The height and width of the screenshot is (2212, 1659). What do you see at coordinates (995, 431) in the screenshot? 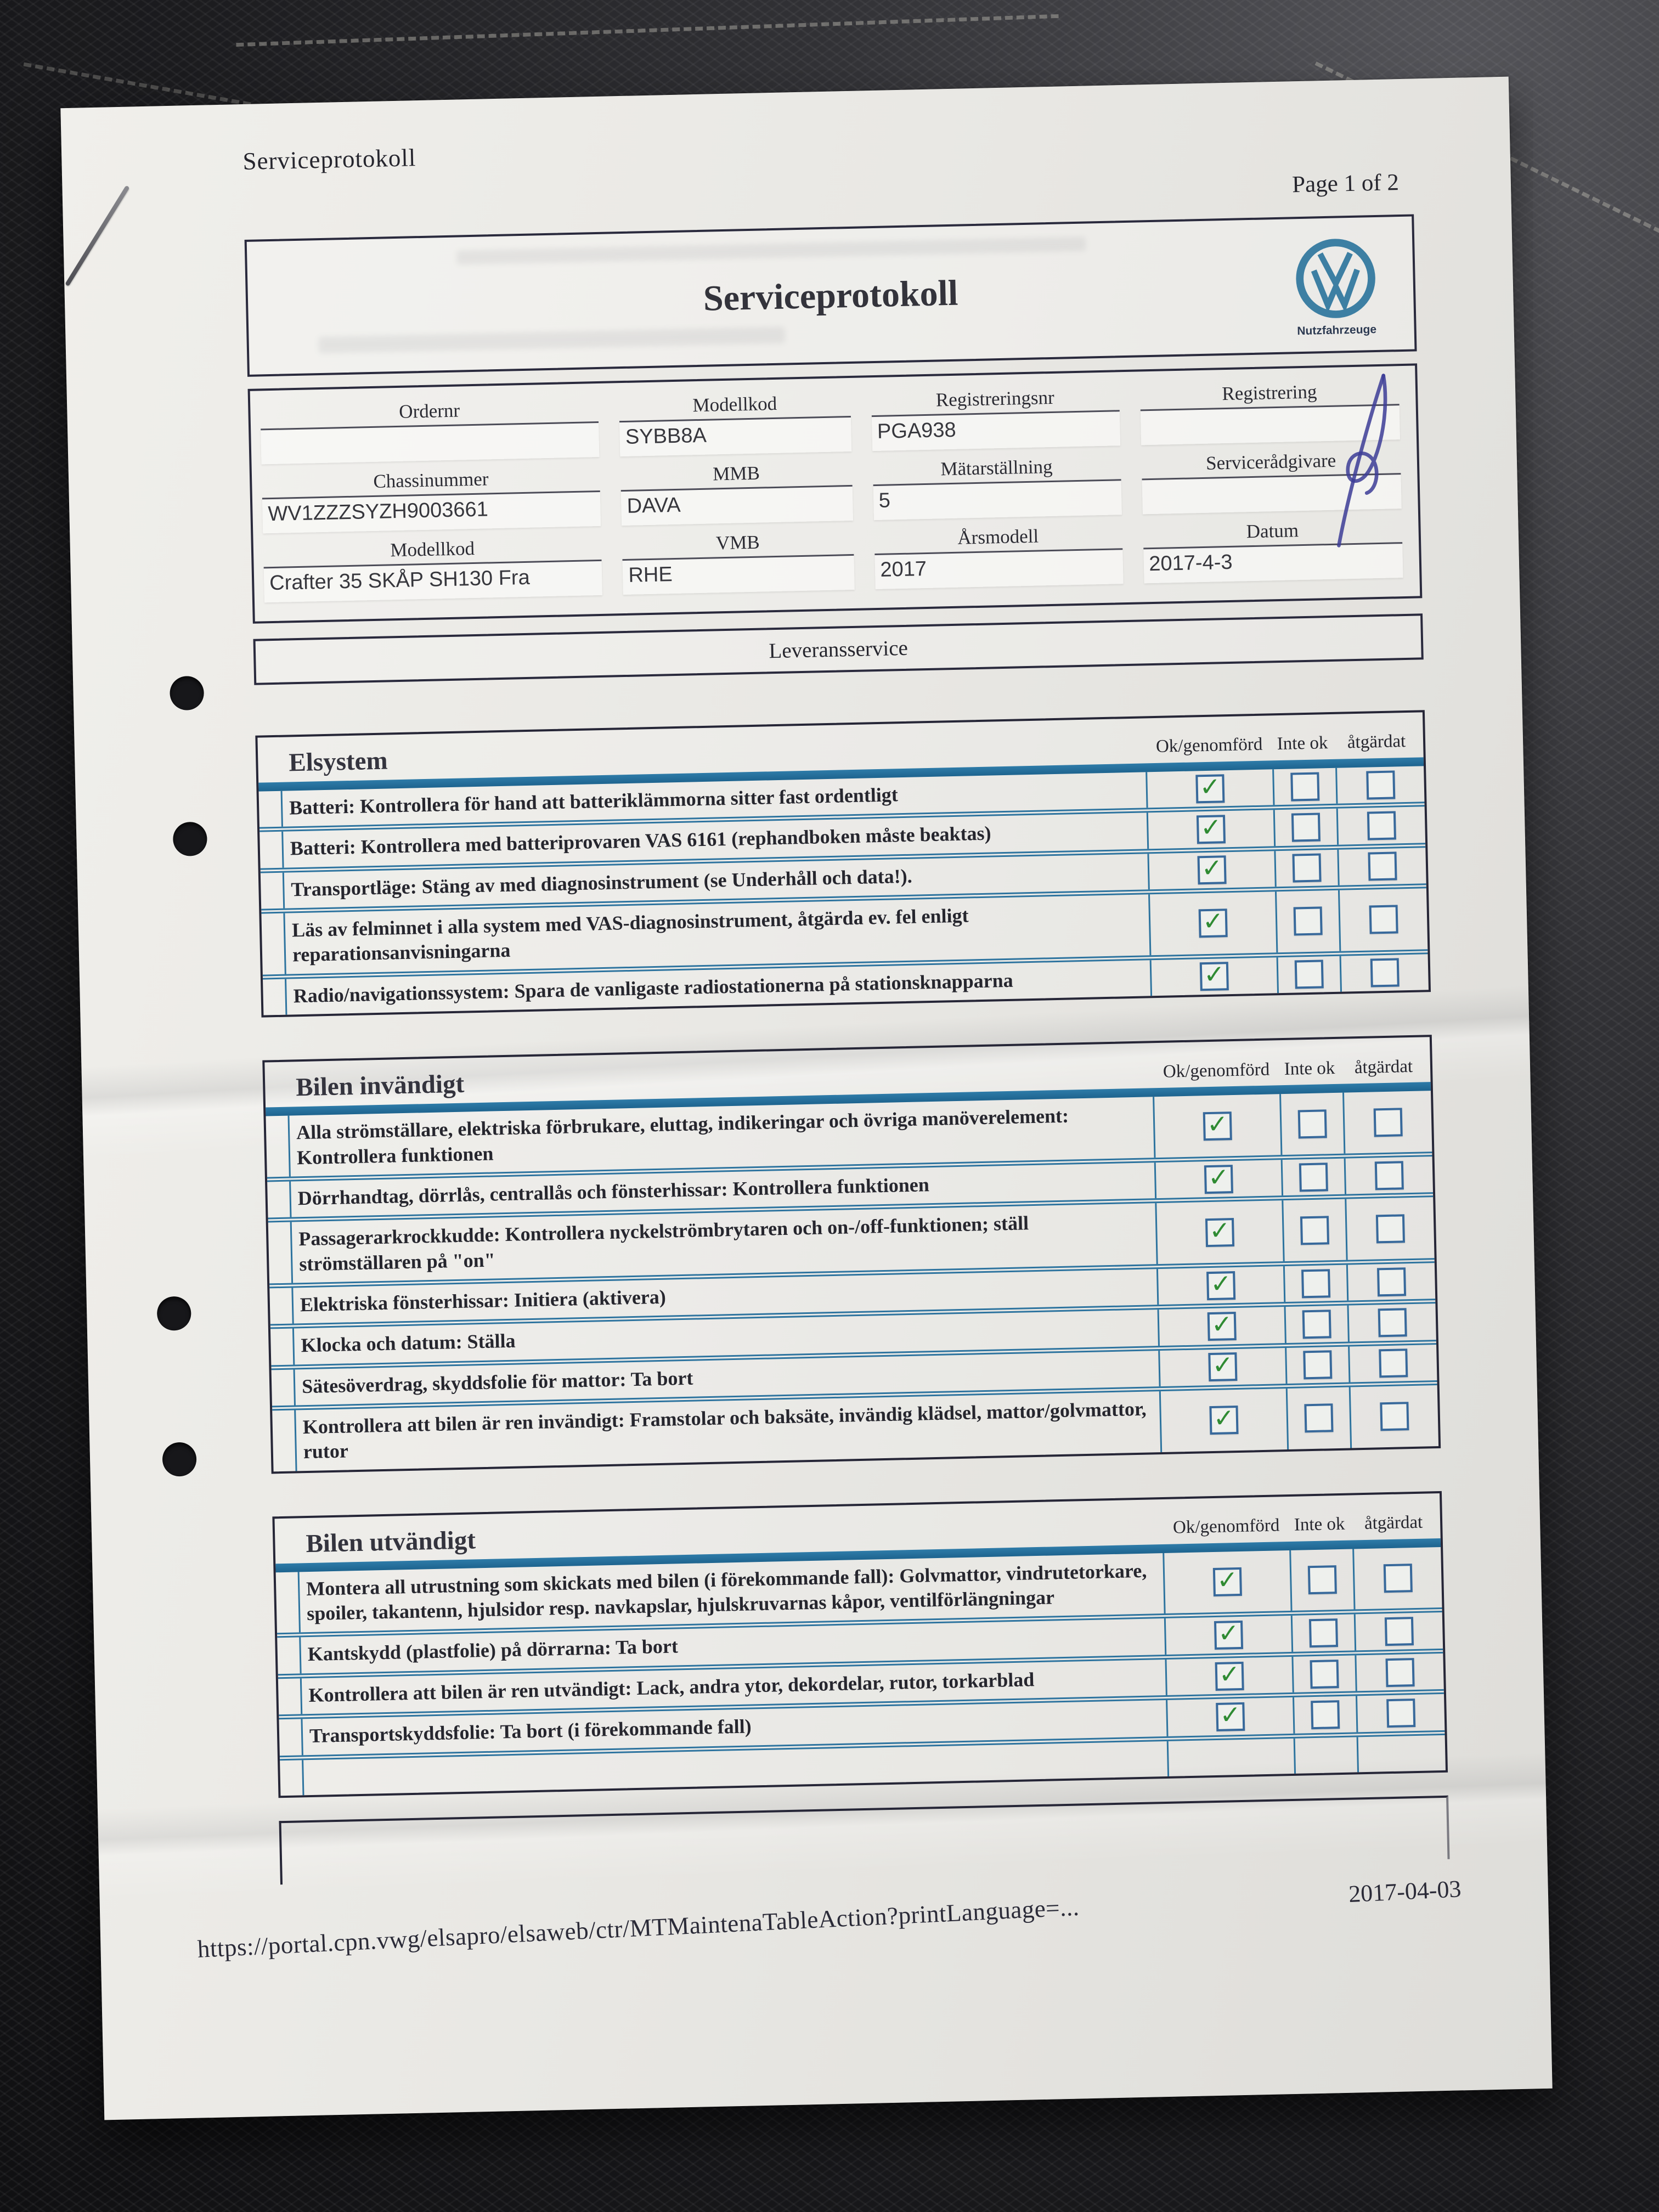
I see `registreringsnr-value: PGA938` at bounding box center [995, 431].